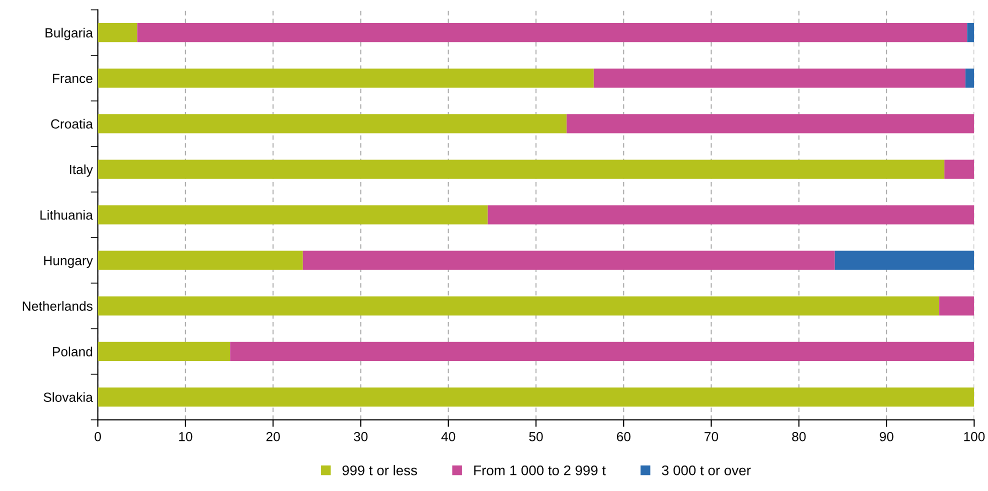  What do you see at coordinates (68, 397) in the screenshot?
I see `y-tick-label: Slovakia` at bounding box center [68, 397].